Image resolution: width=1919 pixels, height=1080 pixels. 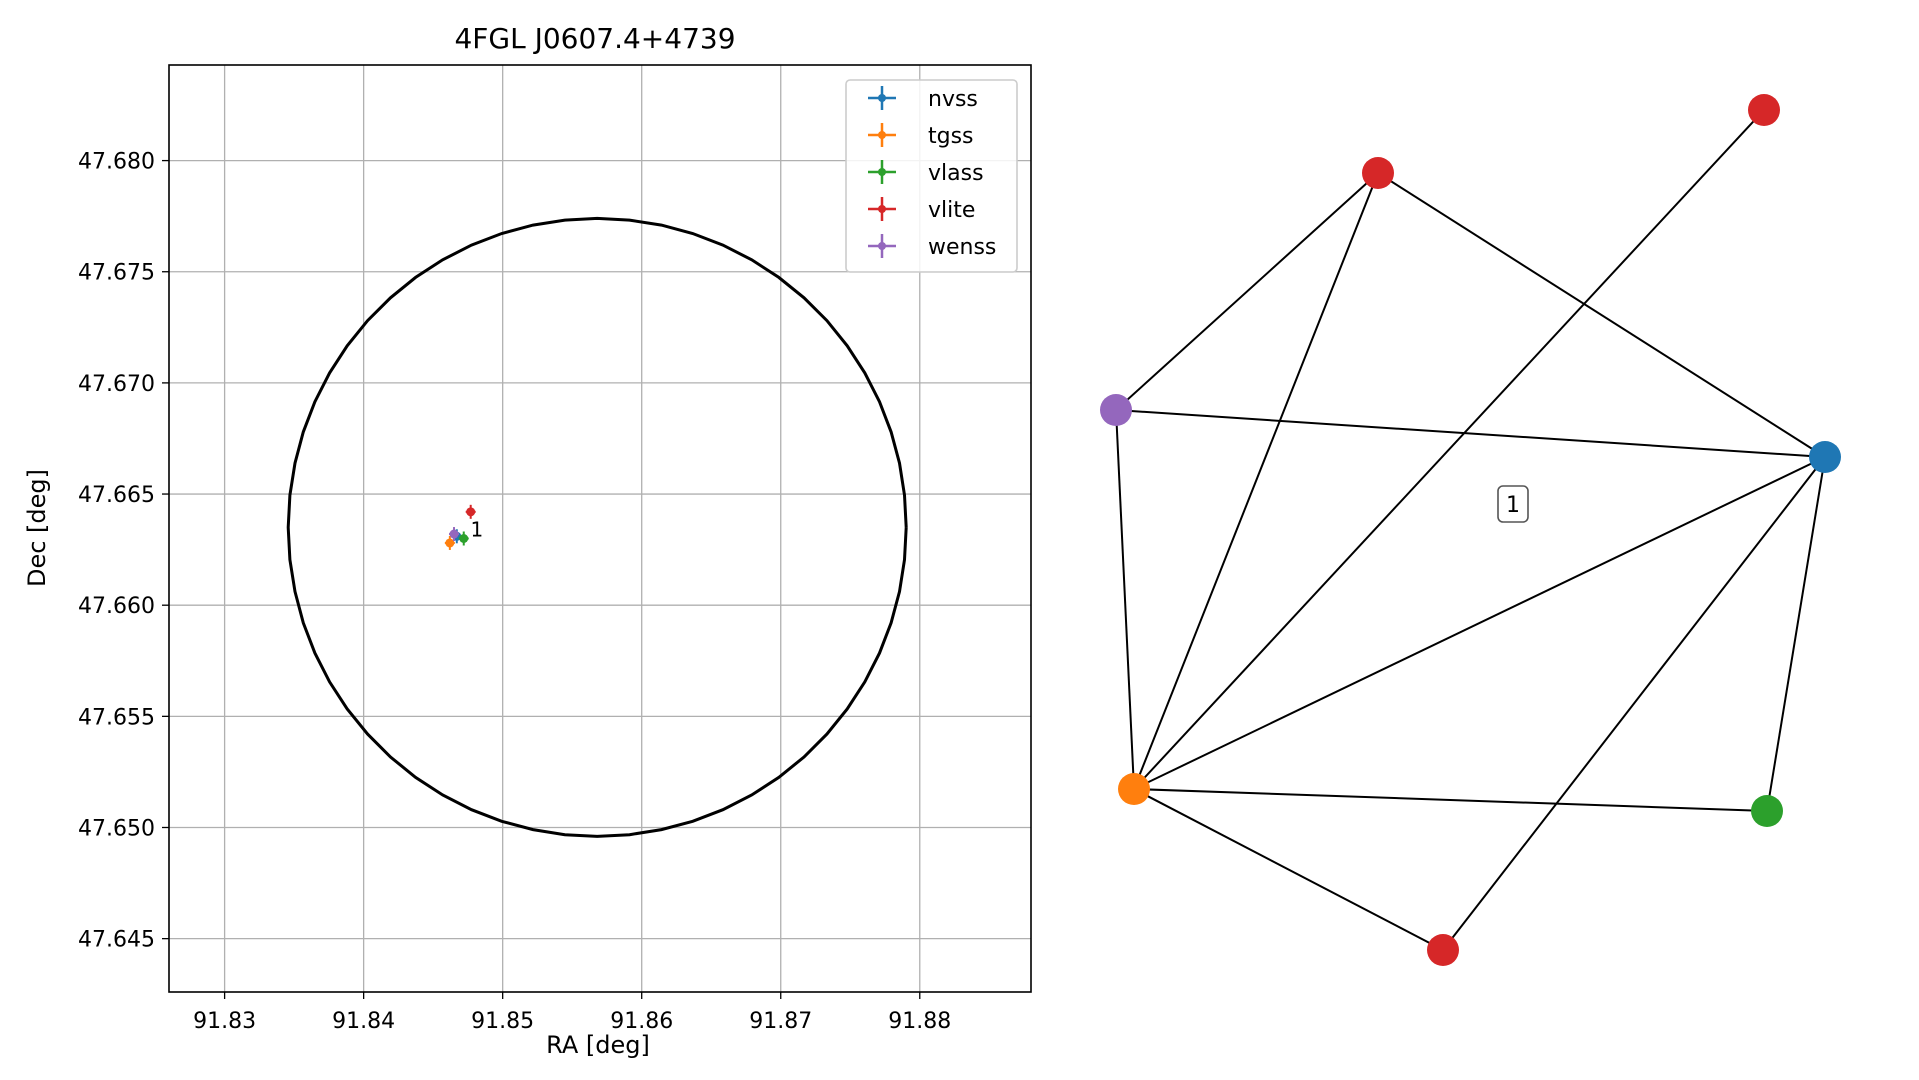 I want to click on network-node-g, so click(x=1767, y=811).